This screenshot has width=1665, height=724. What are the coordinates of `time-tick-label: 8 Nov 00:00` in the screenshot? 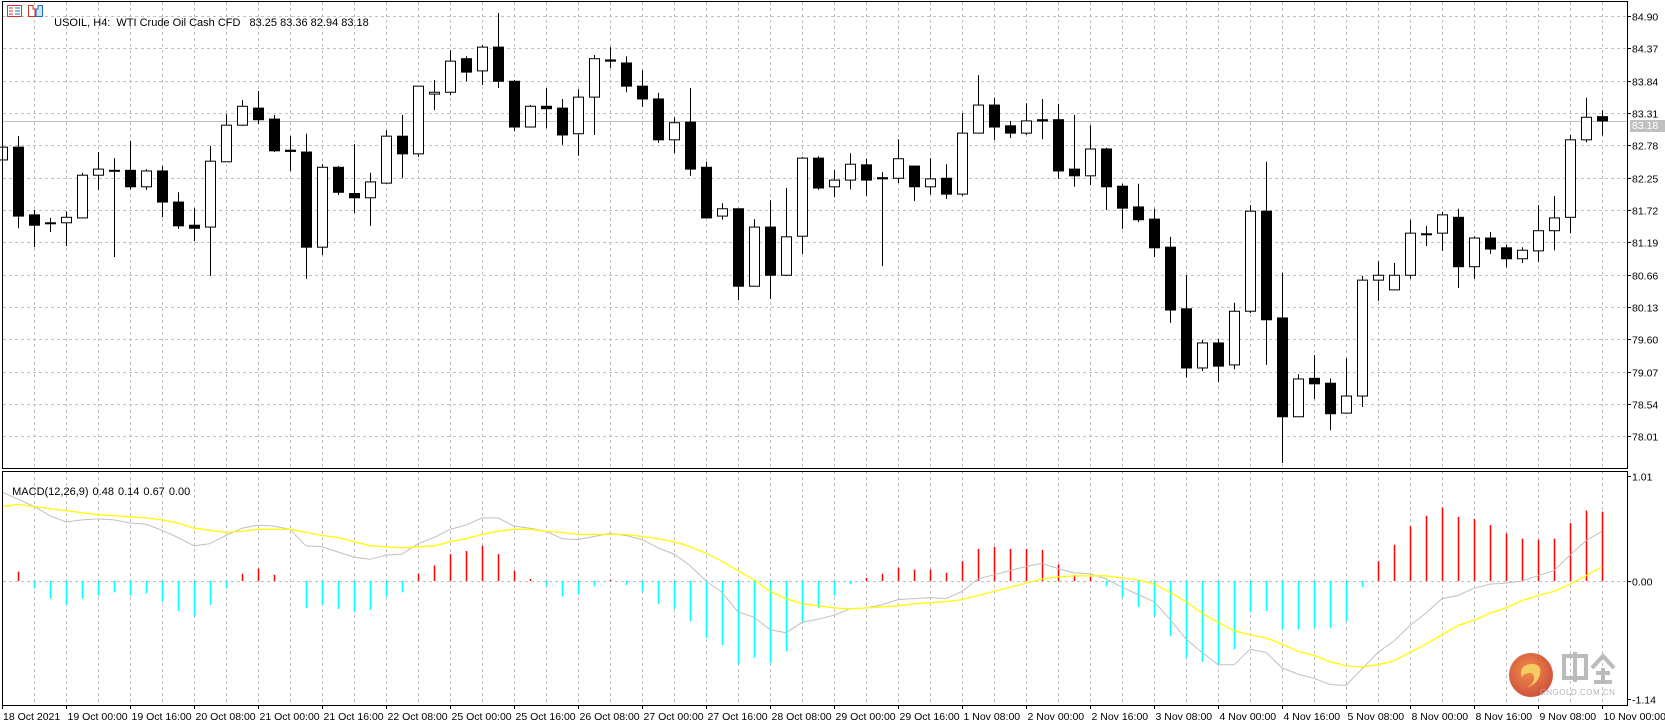 It's located at (1440, 717).